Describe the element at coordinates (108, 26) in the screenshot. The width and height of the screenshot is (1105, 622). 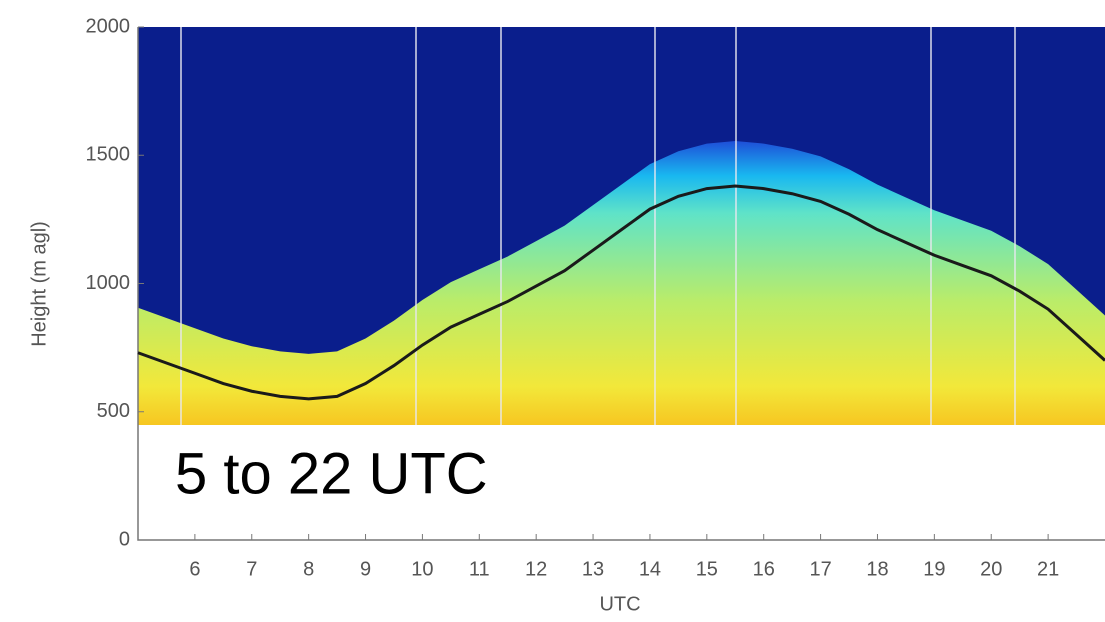
I see `y-tick-label: 2000` at that location.